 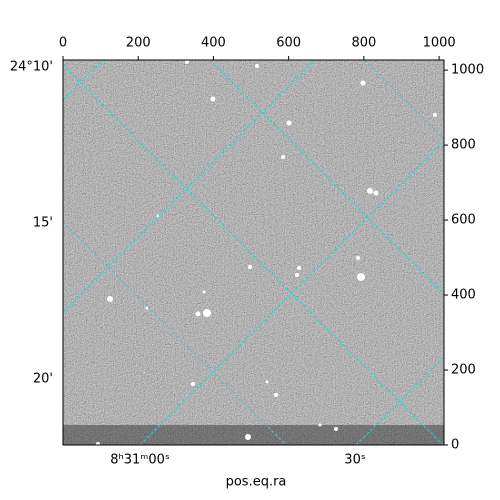 What do you see at coordinates (138, 43) in the screenshot?
I see `x-tick-label: 200` at bounding box center [138, 43].